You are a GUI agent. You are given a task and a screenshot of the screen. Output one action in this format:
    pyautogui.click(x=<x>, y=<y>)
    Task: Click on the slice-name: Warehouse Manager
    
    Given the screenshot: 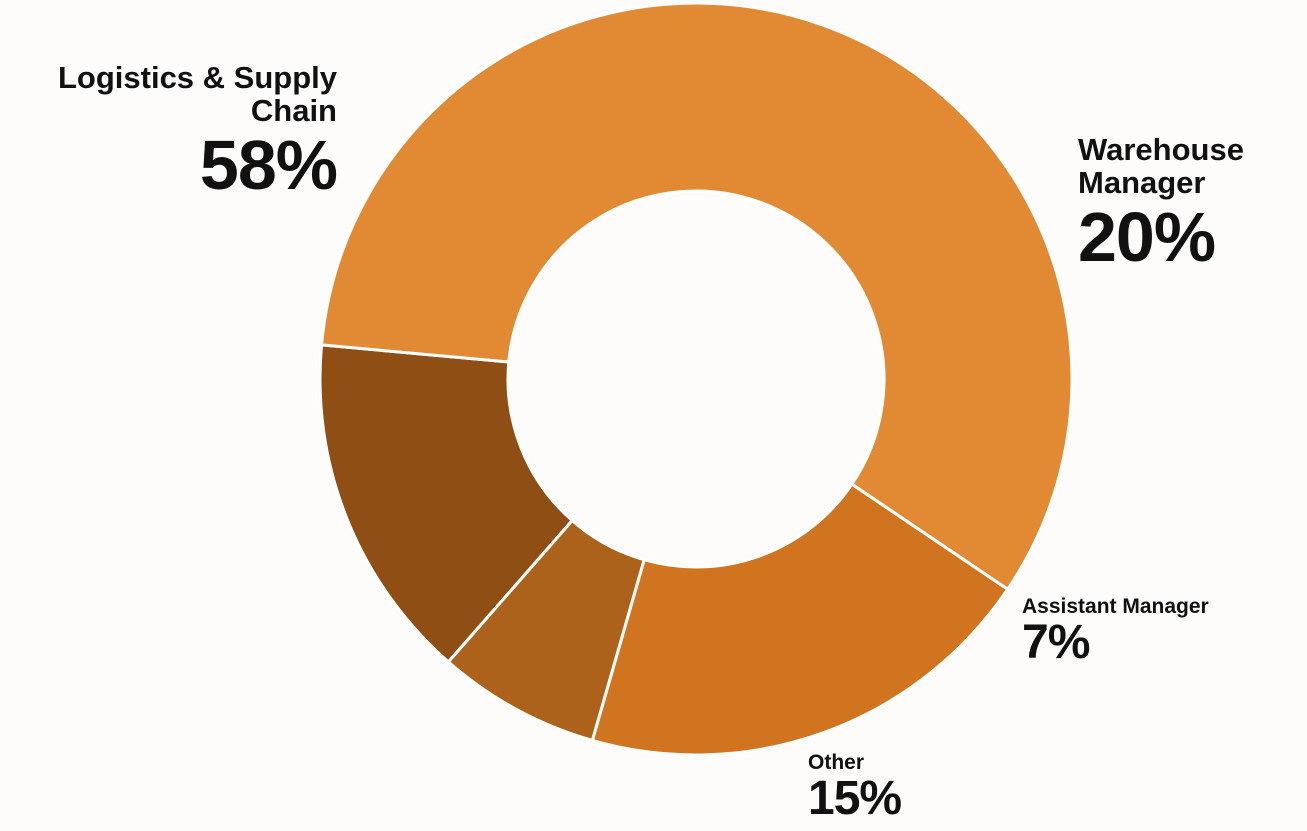 What is the action you would take?
    pyautogui.click(x=1161, y=166)
    